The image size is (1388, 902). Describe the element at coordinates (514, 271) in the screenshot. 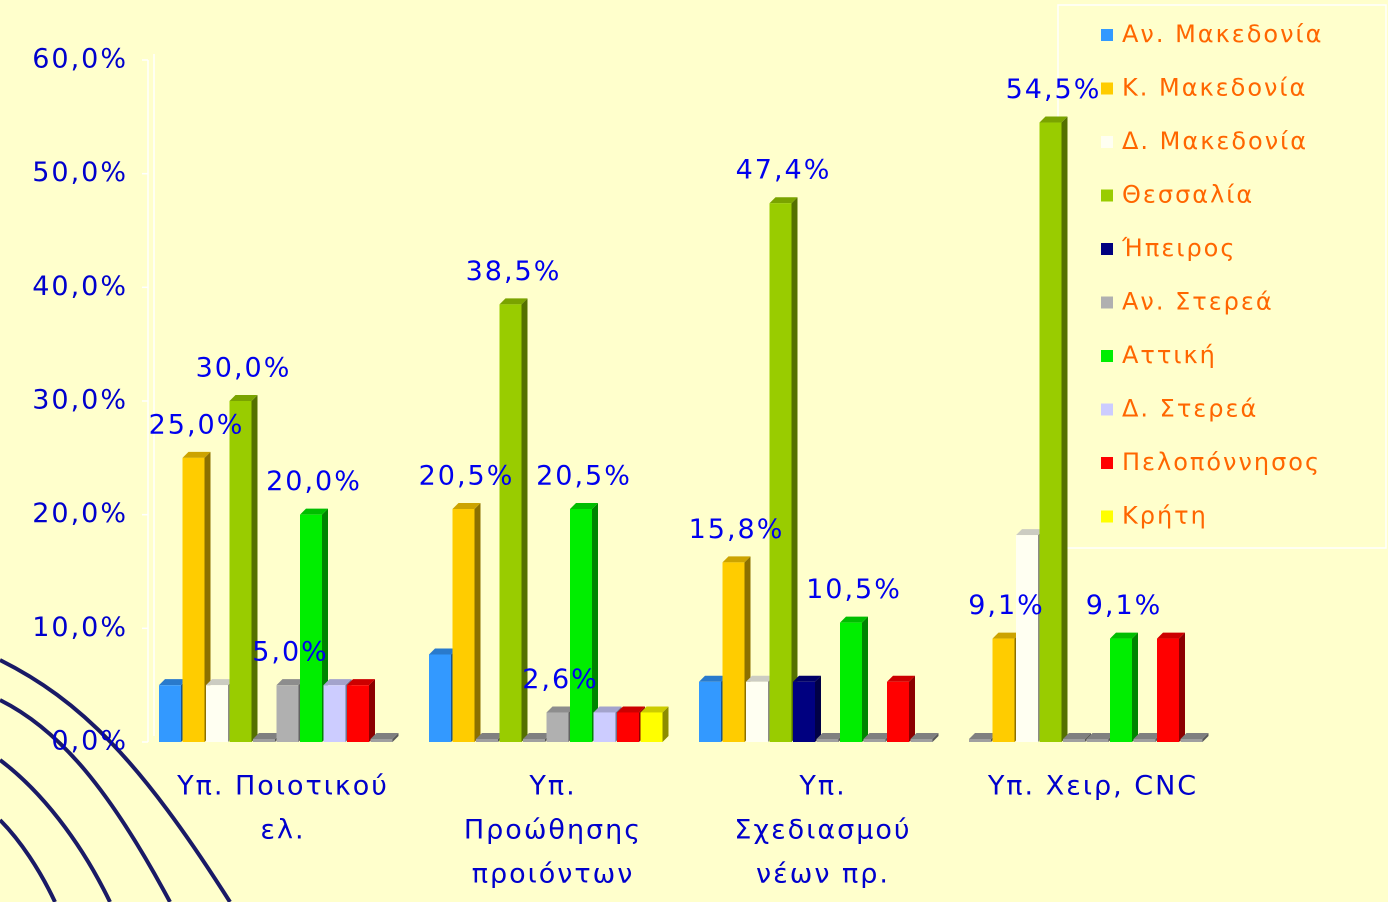

I see `data-label: 38,5%` at that location.